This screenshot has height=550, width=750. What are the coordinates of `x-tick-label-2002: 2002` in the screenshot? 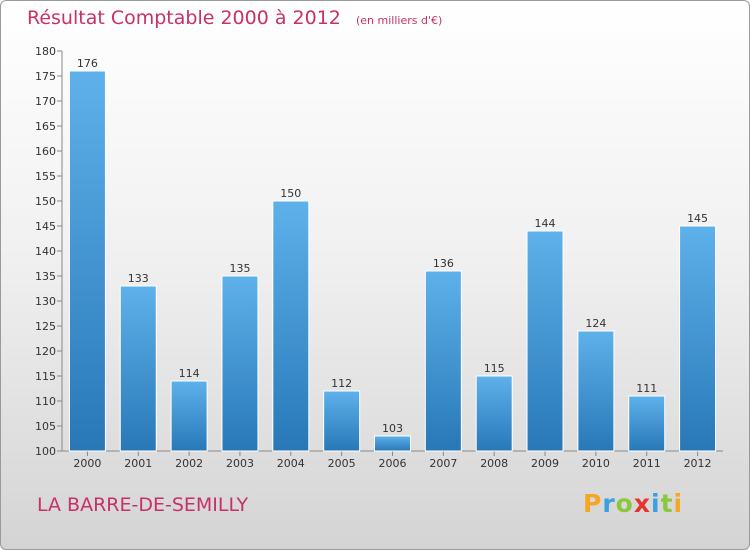 It's located at (189, 463).